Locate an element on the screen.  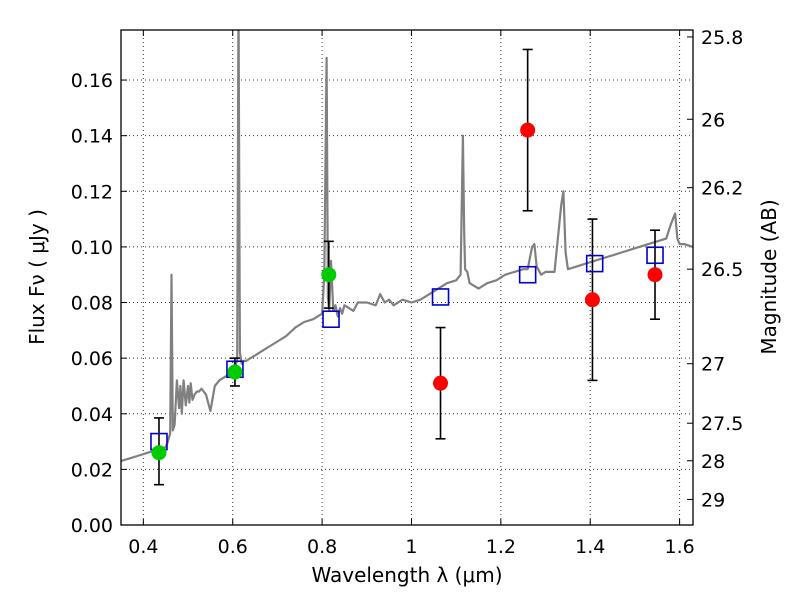
y-tick-label: 0.14 is located at coordinates (92, 137).